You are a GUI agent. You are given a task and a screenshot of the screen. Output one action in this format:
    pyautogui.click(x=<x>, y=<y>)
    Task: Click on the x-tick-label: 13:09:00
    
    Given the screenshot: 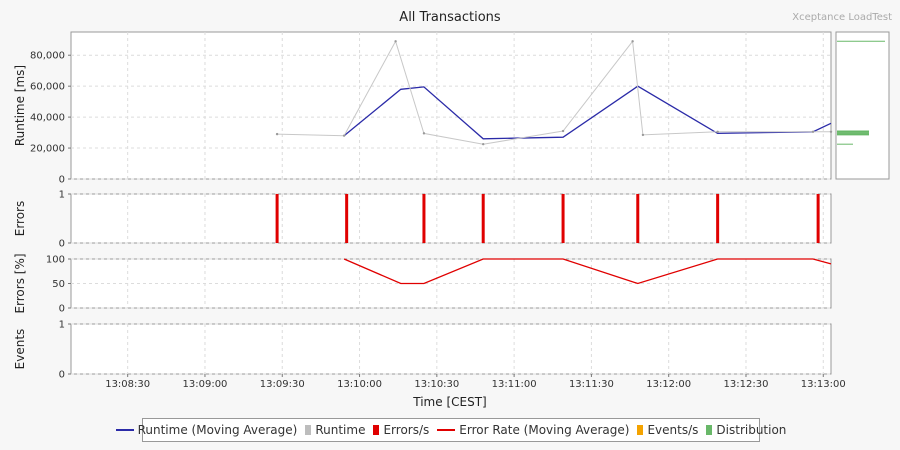 What is the action you would take?
    pyautogui.click(x=205, y=384)
    